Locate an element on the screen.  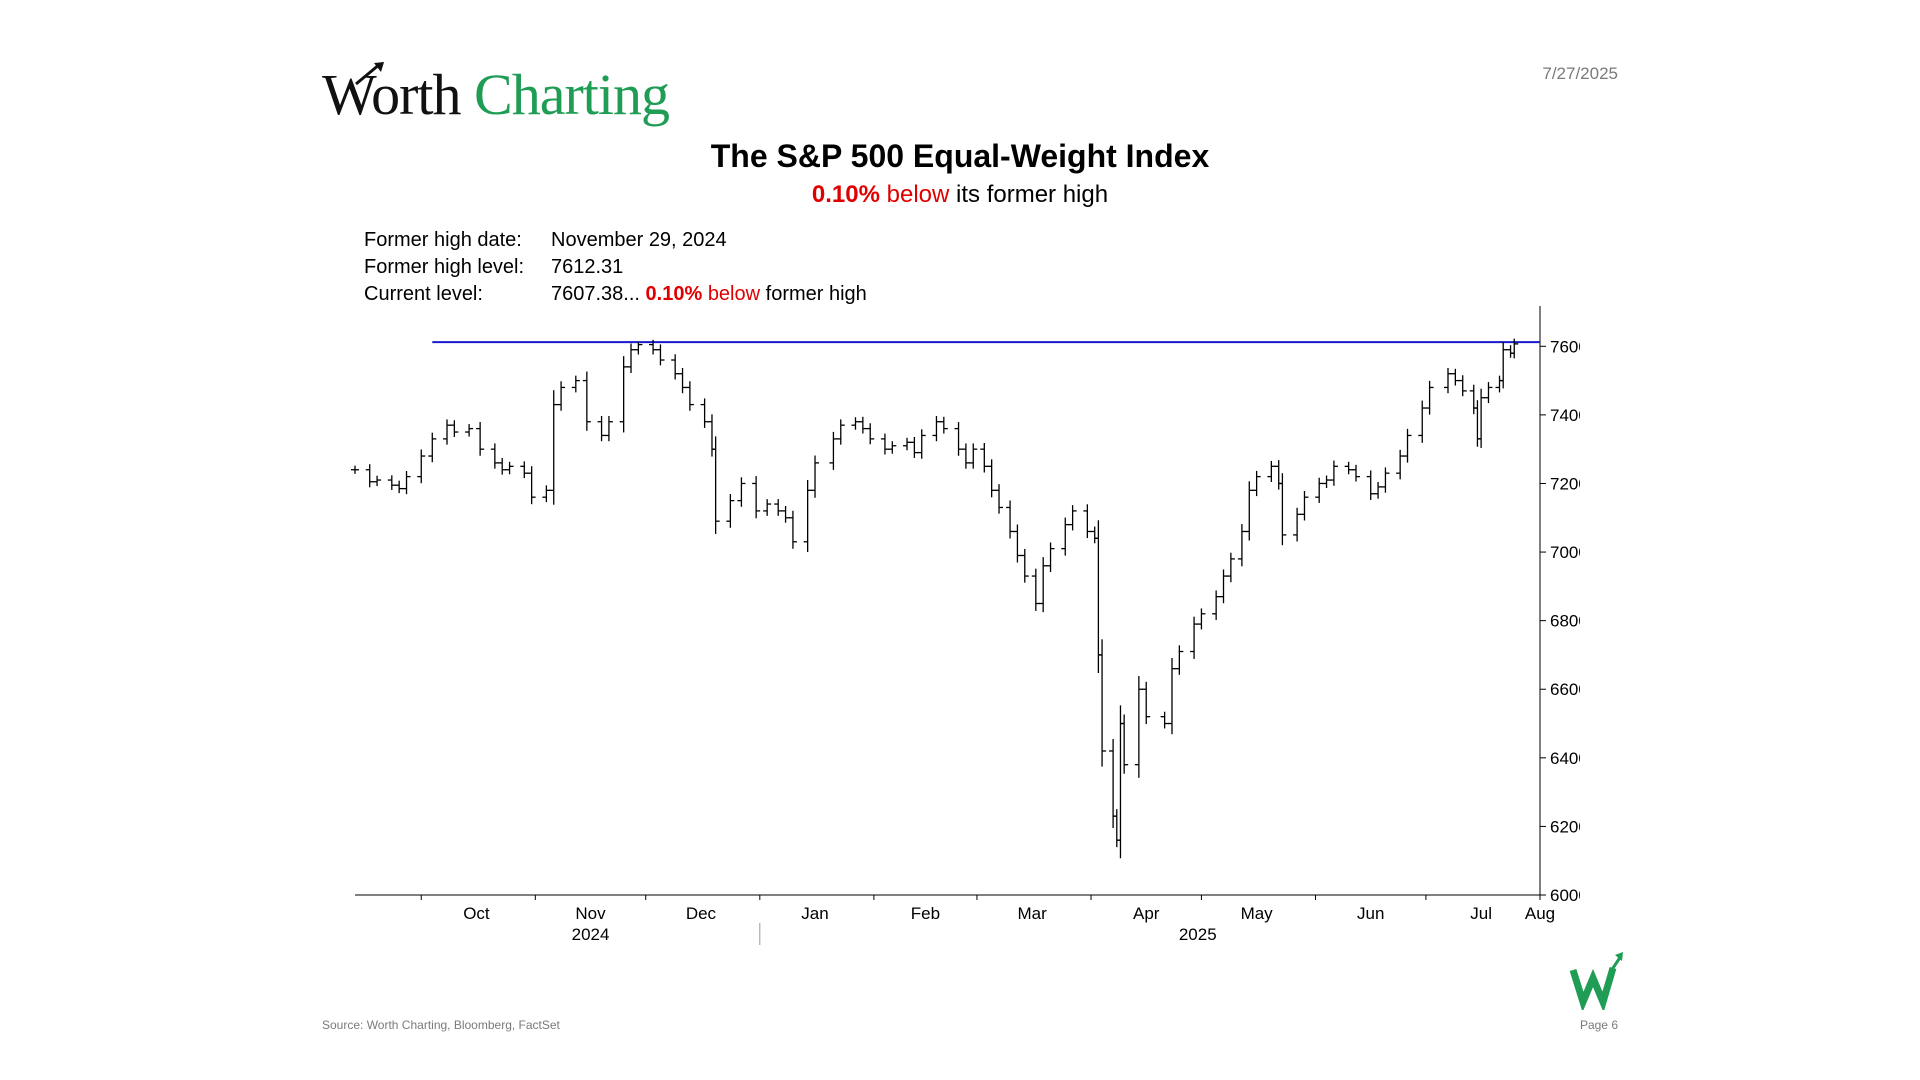
y-tick-label: 7600 is located at coordinates (1565, 346).